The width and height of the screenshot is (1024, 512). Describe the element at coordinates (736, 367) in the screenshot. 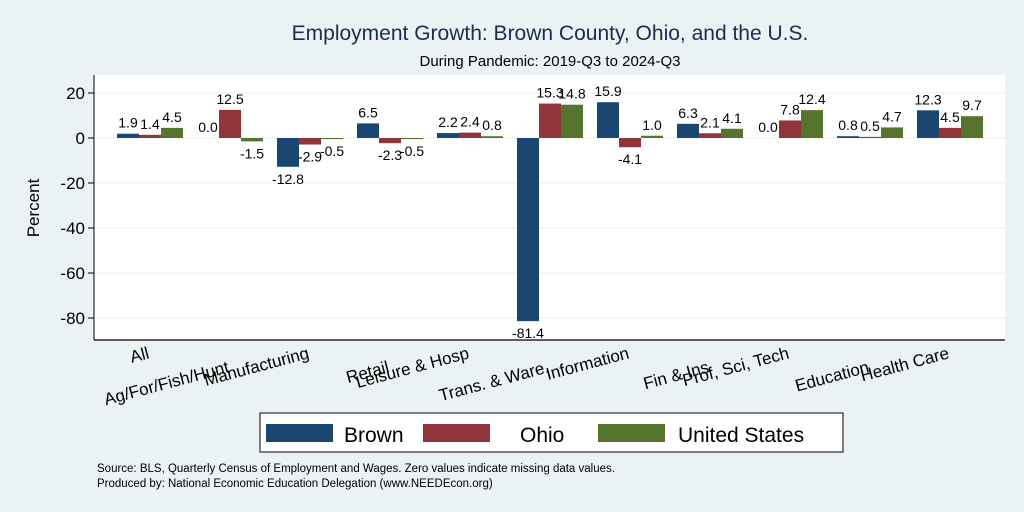

I see `x-tick-label: Prof, Sci, Tech` at that location.